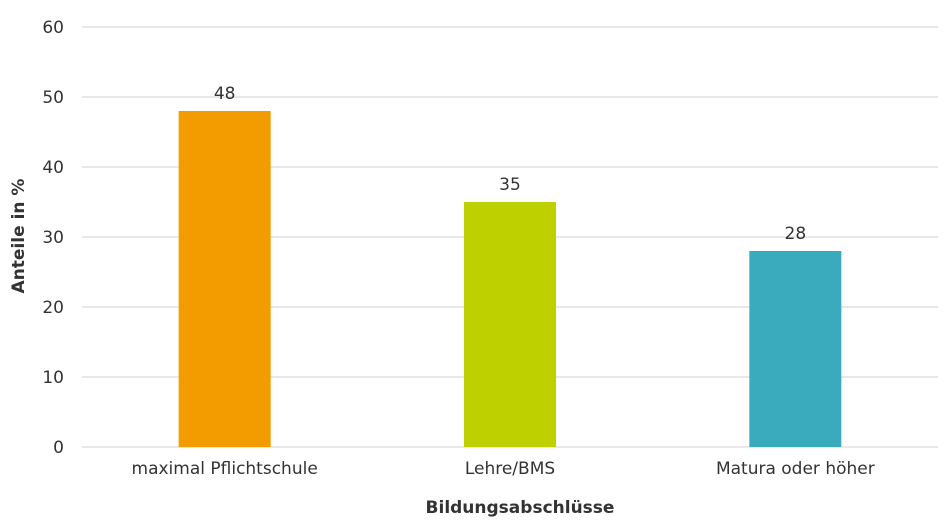  What do you see at coordinates (225, 469) in the screenshot?
I see `x-category-label: maximal Pflichtschule` at bounding box center [225, 469].